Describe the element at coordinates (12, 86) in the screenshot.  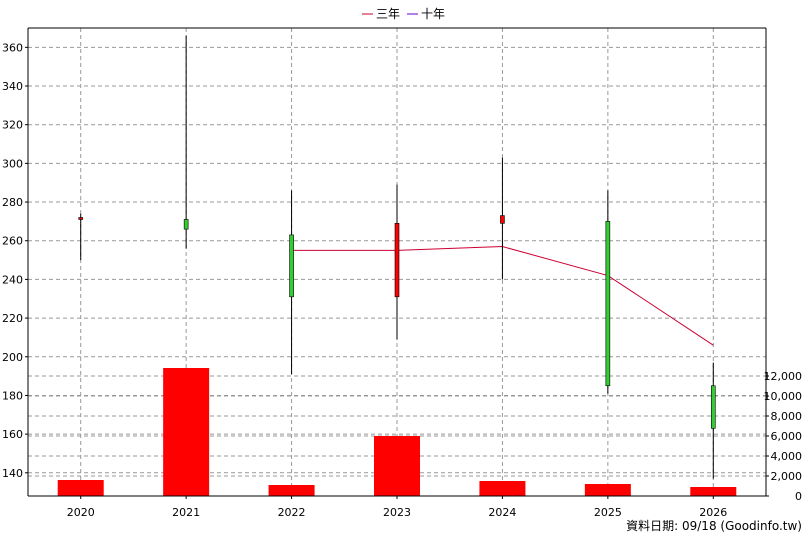
I see `price-tick-label: 340` at that location.